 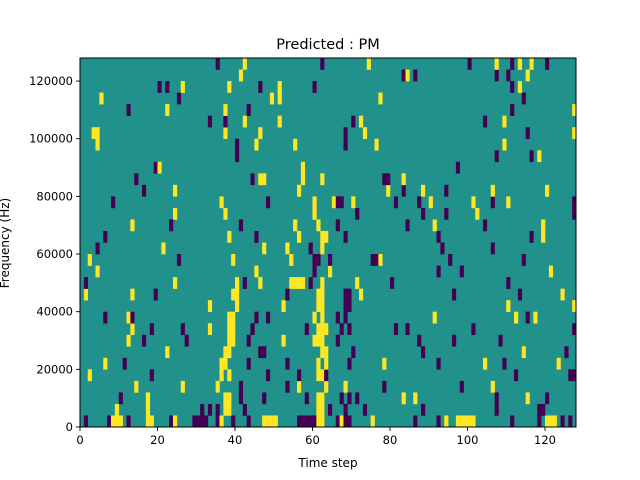 I want to click on x-tick-label: 80, so click(x=390, y=440).